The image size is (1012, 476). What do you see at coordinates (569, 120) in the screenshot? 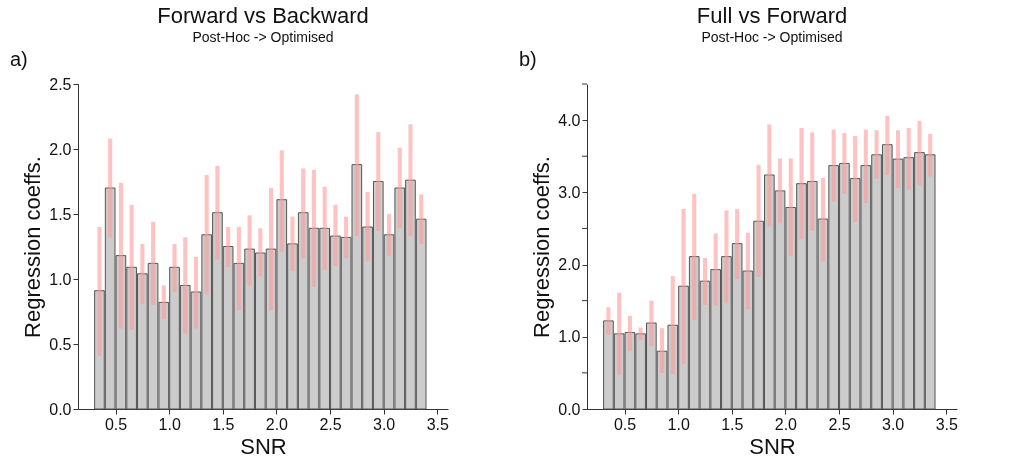
I see `y-tick-label: 4.0` at bounding box center [569, 120].